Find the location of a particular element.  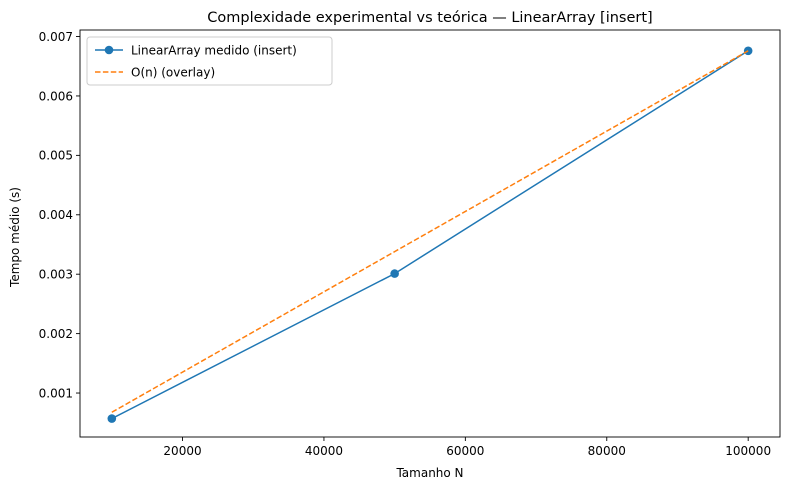

legend-label-2: O(n) (overlay) is located at coordinates (173, 72).